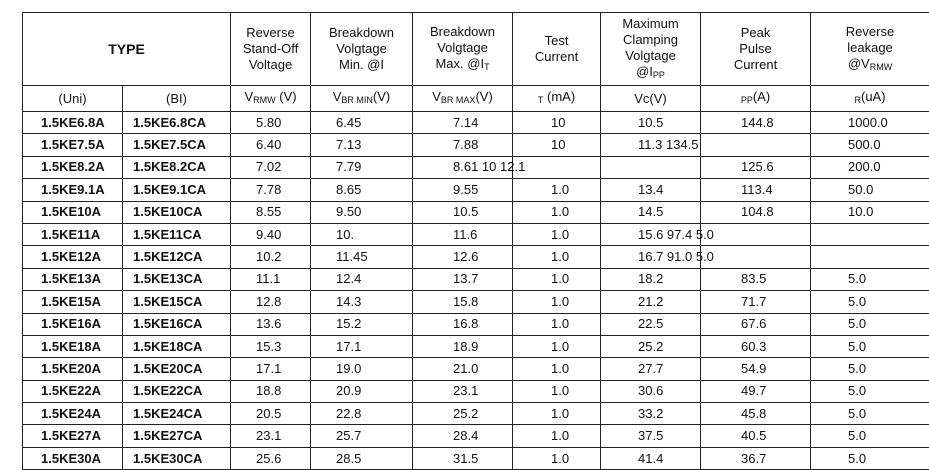  Describe the element at coordinates (176, 279) in the screenshot. I see `data-cell: 1.5KE13CA` at that location.